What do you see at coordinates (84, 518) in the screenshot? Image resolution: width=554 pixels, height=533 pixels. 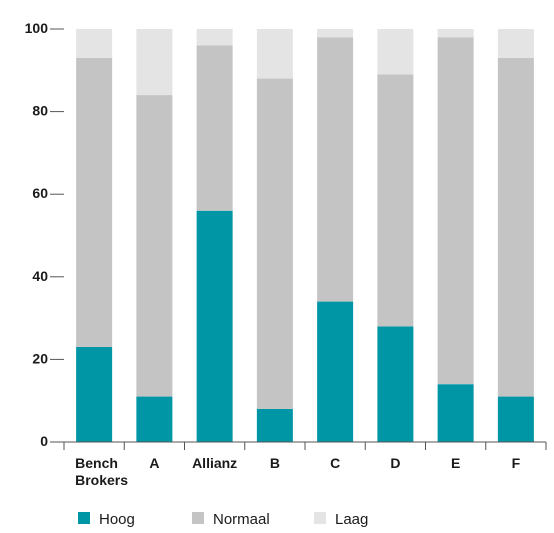 I see `legend-swatch-hoog` at bounding box center [84, 518].